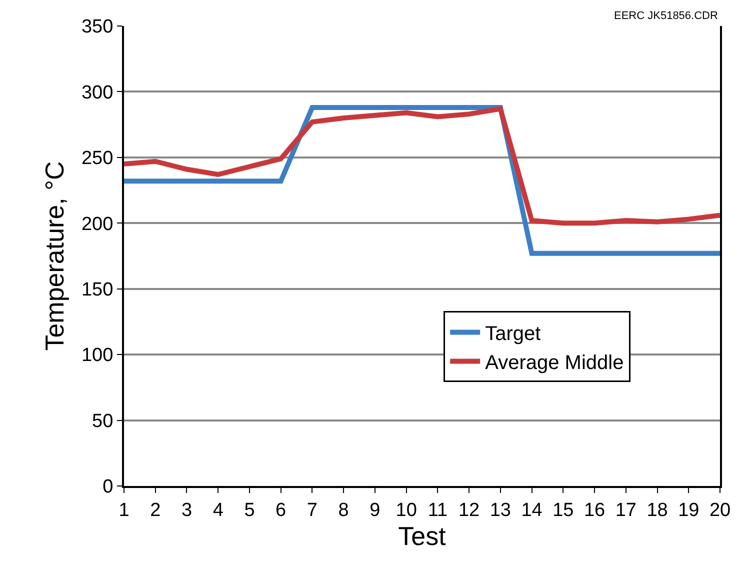  Describe the element at coordinates (469, 510) in the screenshot. I see `x-tick-label: 12` at that location.